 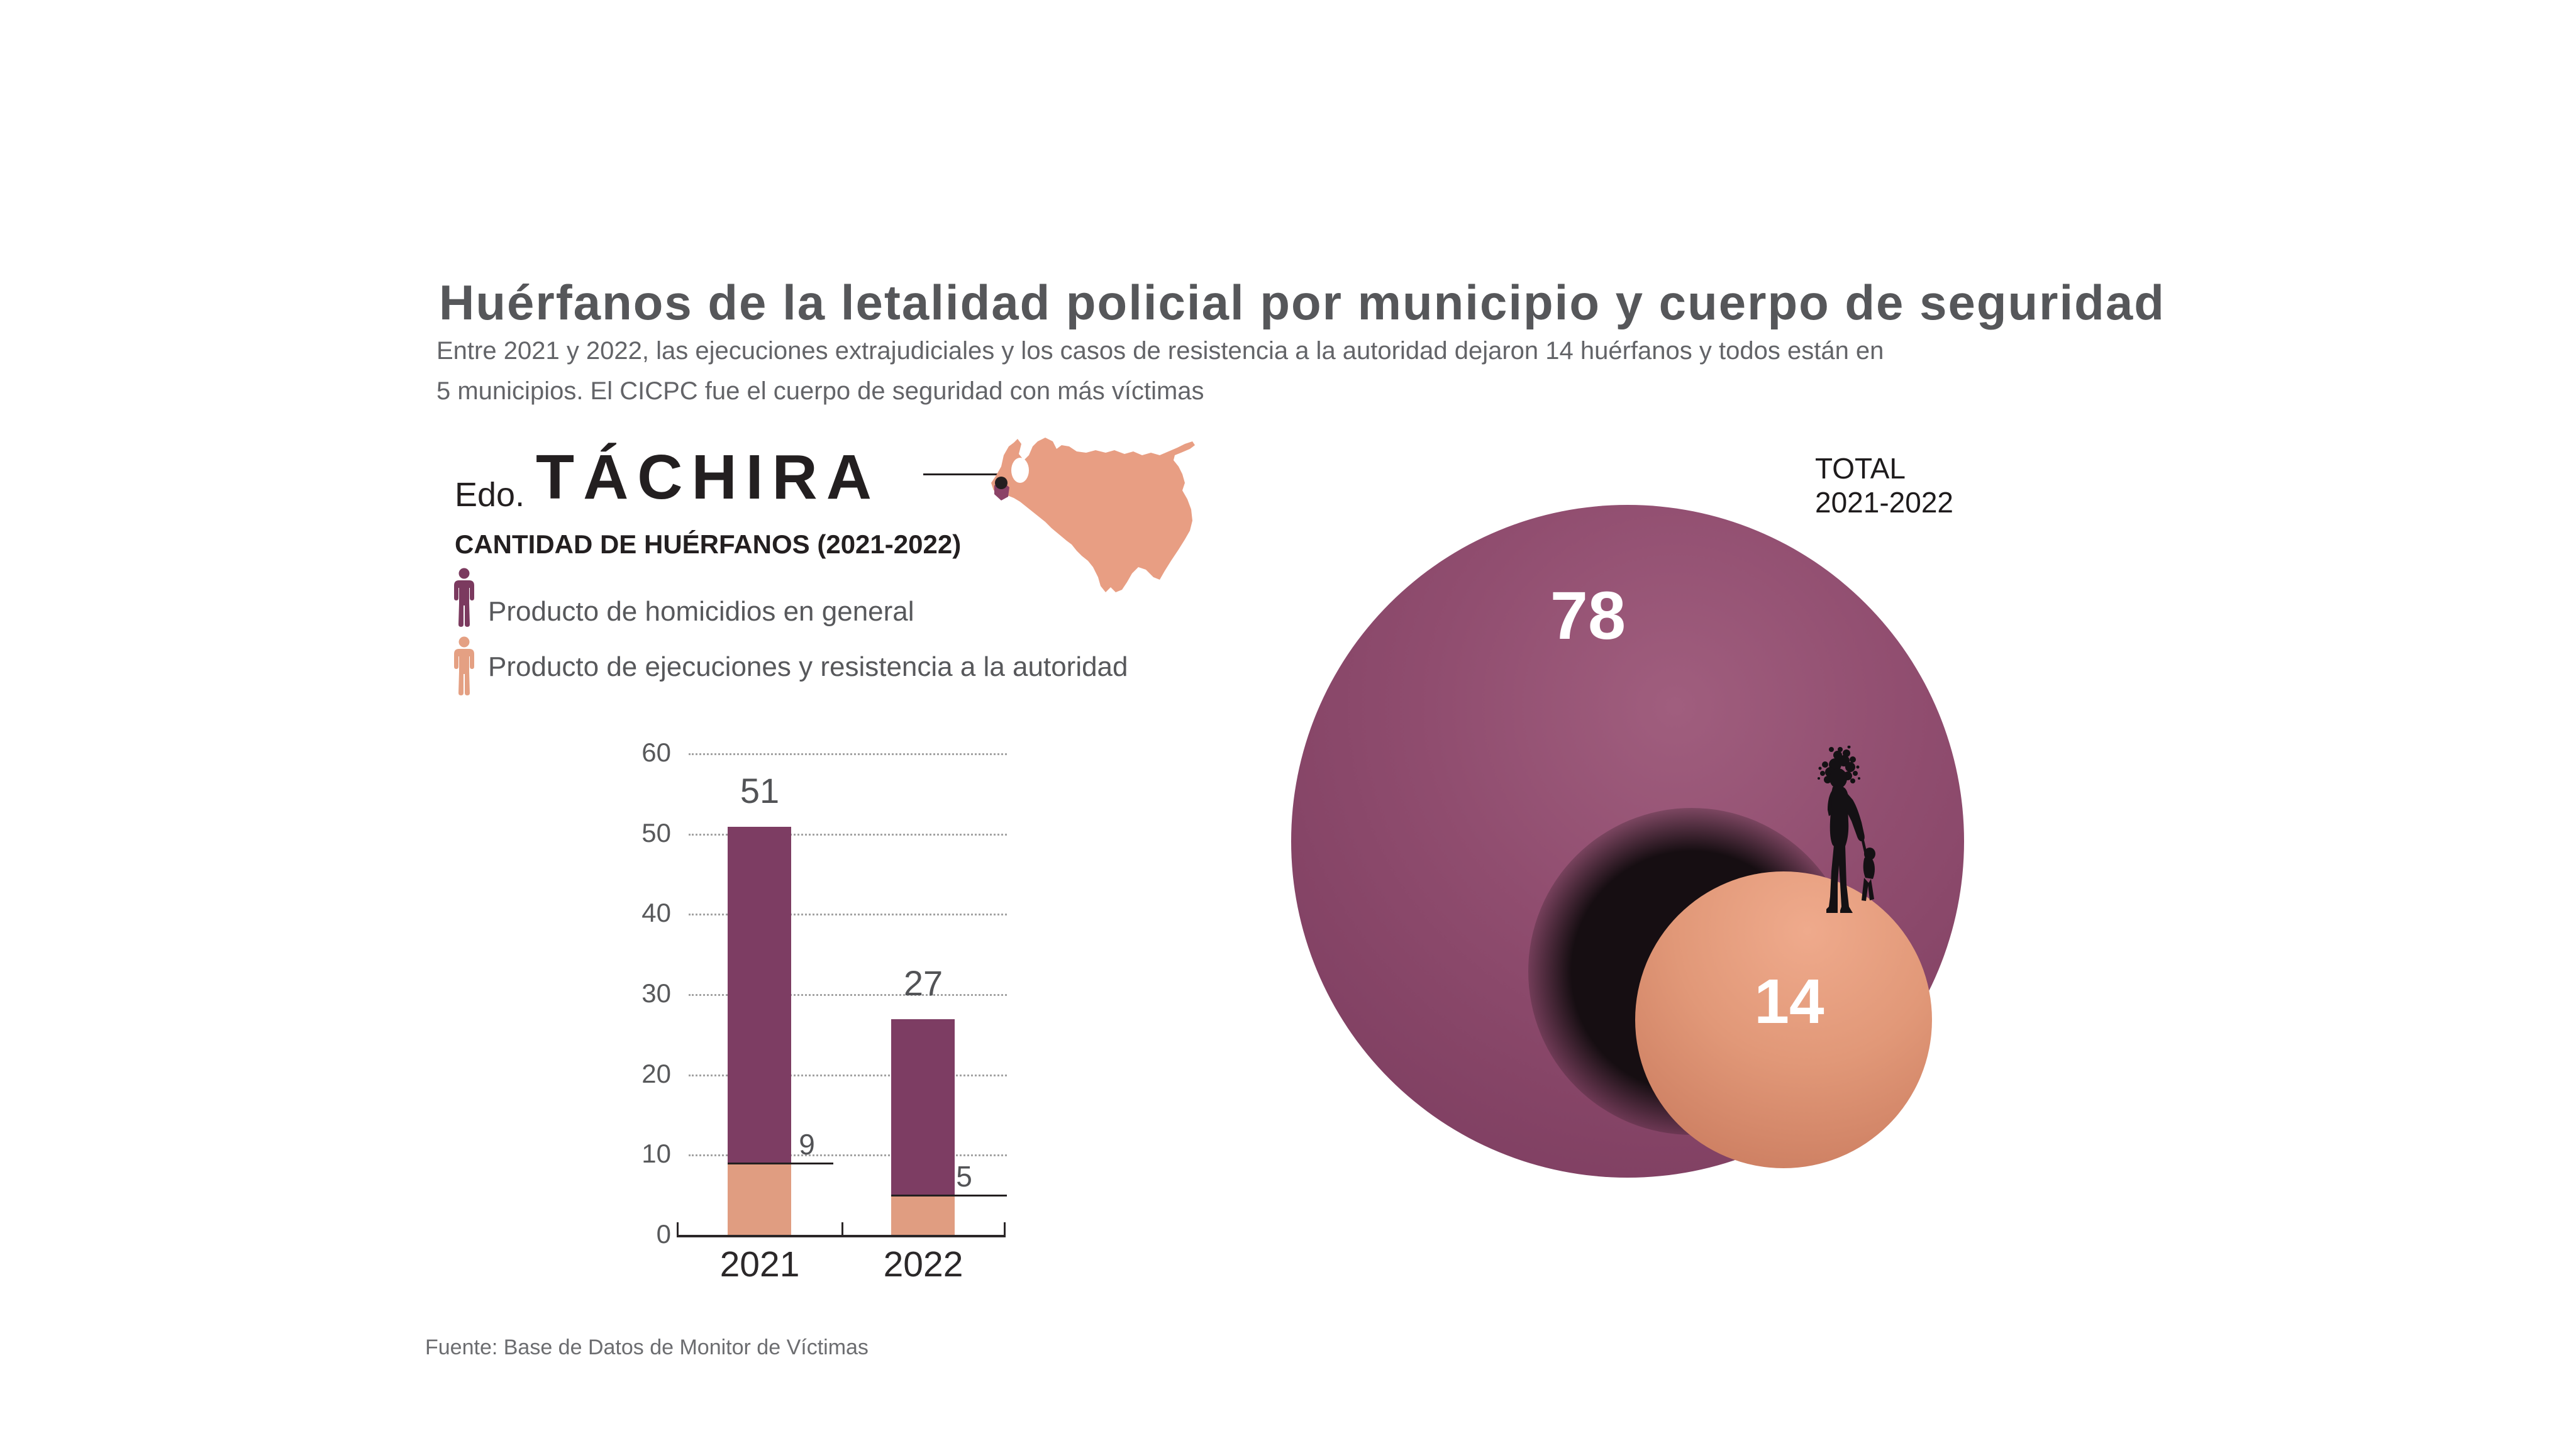 What do you see at coordinates (464, 599) in the screenshot?
I see `person-icon-purple` at bounding box center [464, 599].